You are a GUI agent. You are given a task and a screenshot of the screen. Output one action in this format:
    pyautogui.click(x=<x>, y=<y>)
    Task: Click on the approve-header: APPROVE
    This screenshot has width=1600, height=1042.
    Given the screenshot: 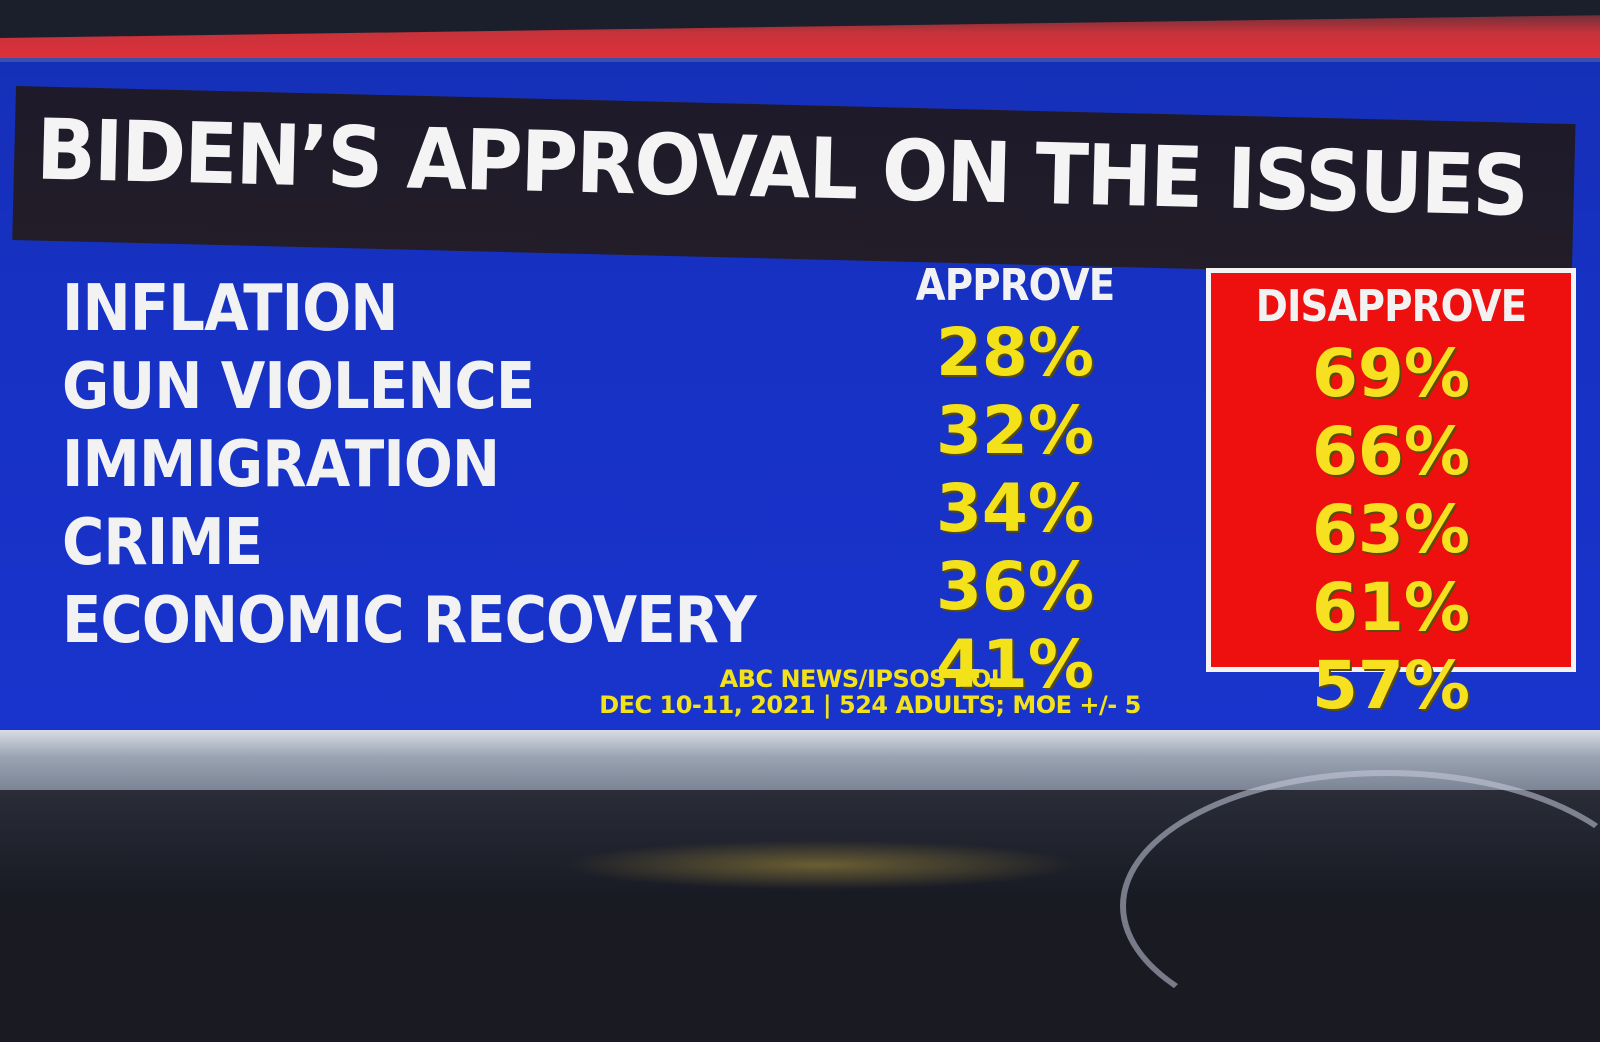 What is the action you would take?
    pyautogui.click(x=1015, y=285)
    